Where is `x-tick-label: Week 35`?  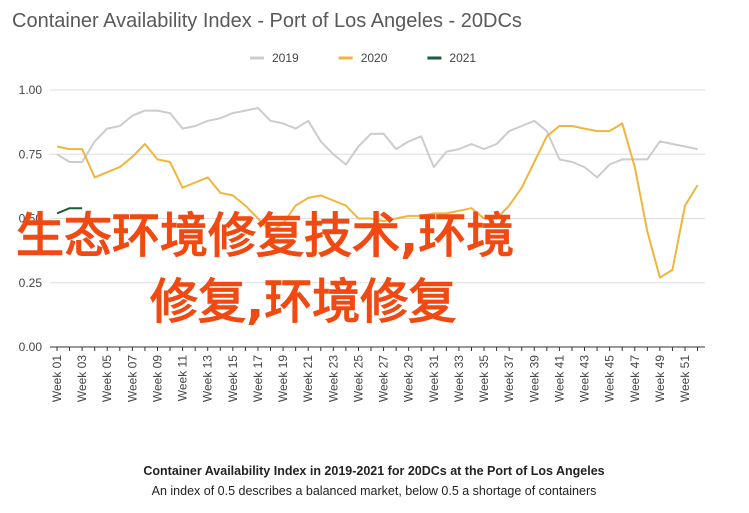
x-tick-label: Week 35 is located at coordinates (484, 378).